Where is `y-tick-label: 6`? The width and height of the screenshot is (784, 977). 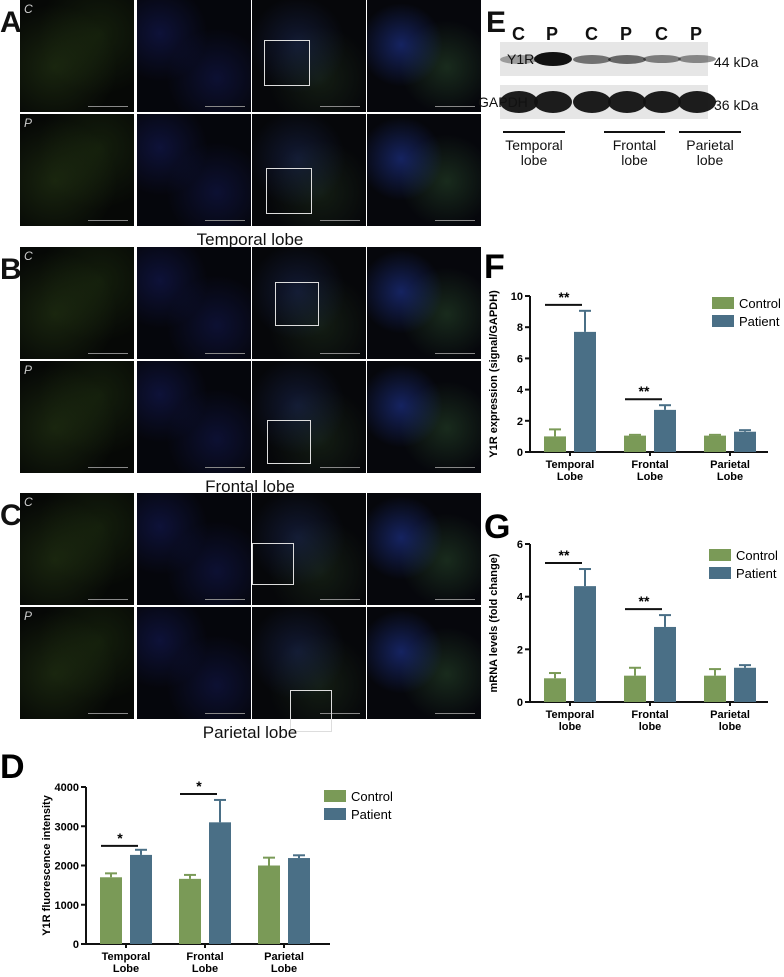
y-tick-label: 6 is located at coordinates (520, 545).